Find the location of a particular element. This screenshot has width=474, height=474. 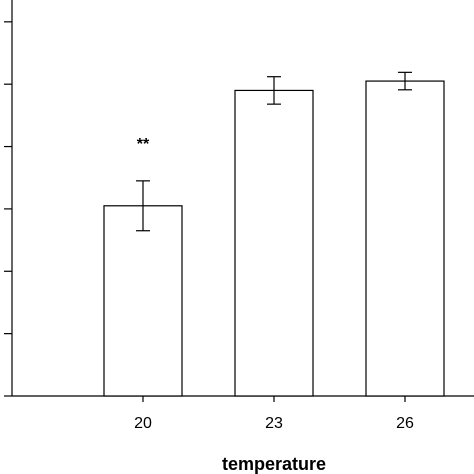

annotations: ** is located at coordinates (143, 144).